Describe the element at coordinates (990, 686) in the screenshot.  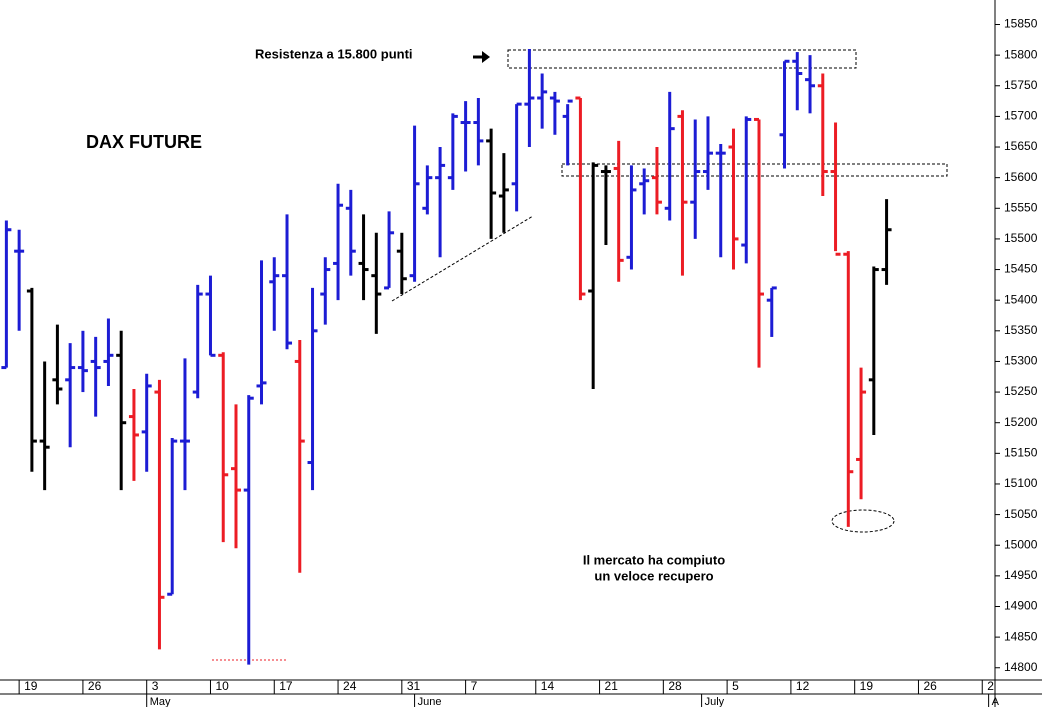
I see `x-tick-label: 2` at that location.